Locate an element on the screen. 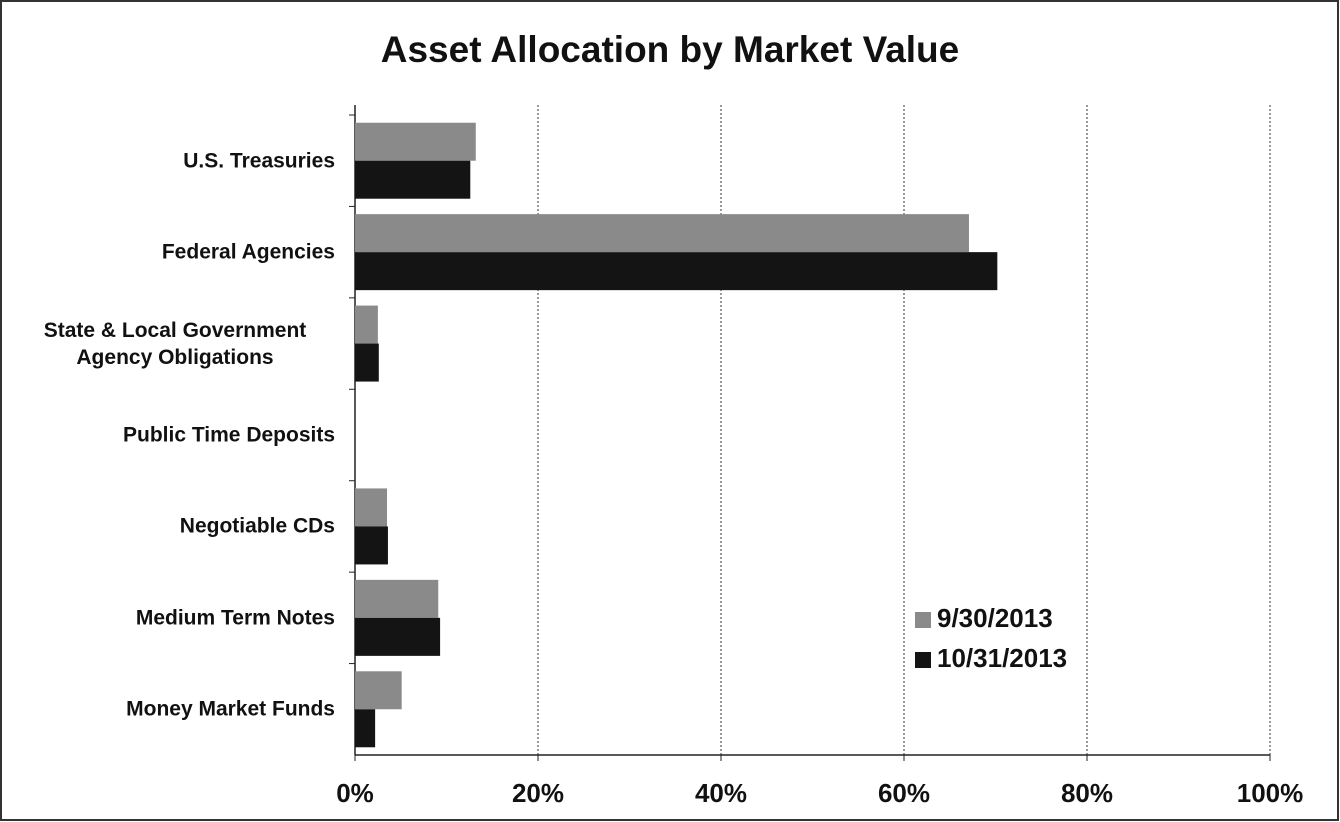  y-tick-label: Negotiable CDs is located at coordinates (257, 526).